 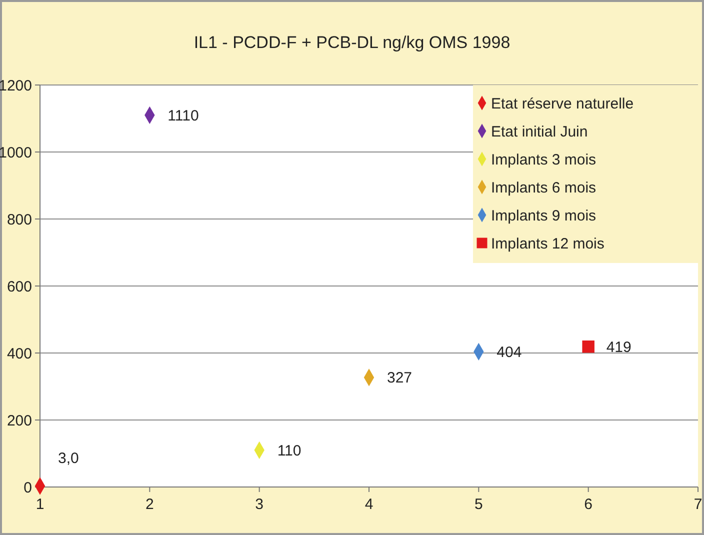 What do you see at coordinates (68, 459) in the screenshot?
I see `data-label: 3,0` at bounding box center [68, 459].